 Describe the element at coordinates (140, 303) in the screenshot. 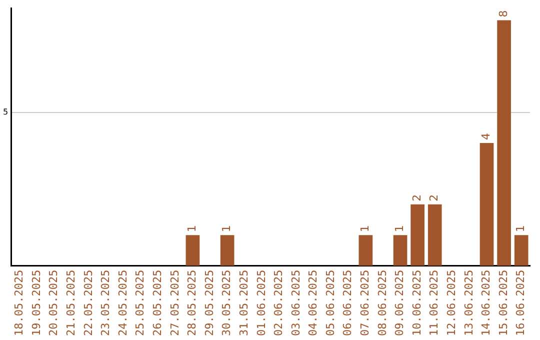

I see `x-tick-label: 25.05.2025` at that location.